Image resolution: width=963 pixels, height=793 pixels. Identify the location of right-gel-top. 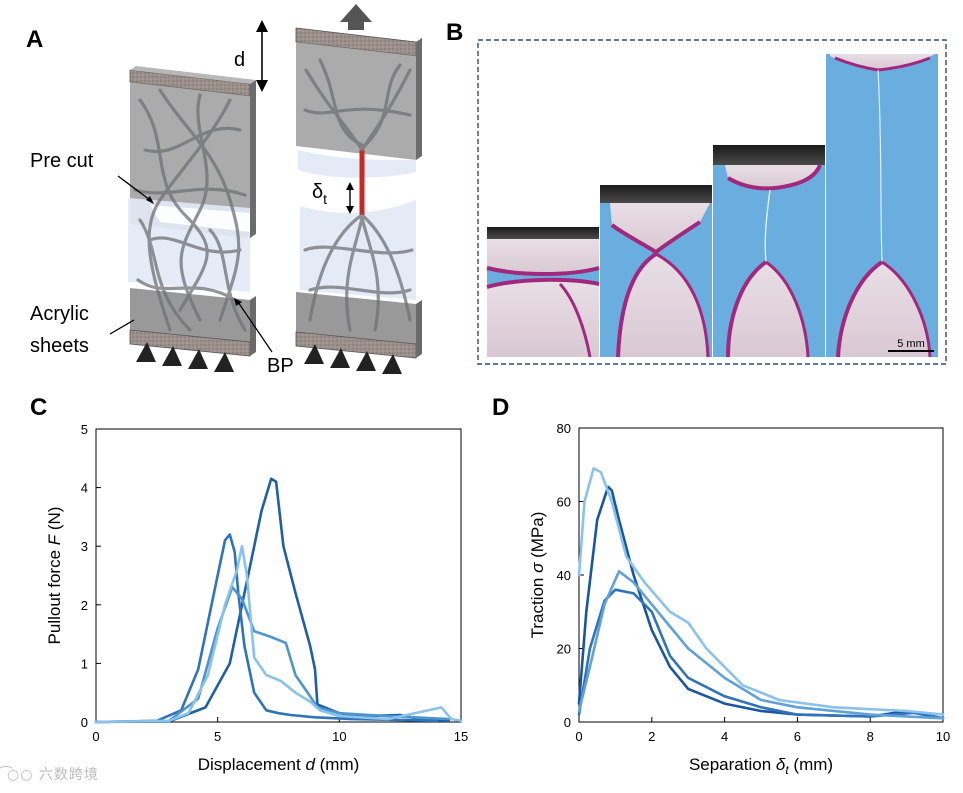
(357, 164).